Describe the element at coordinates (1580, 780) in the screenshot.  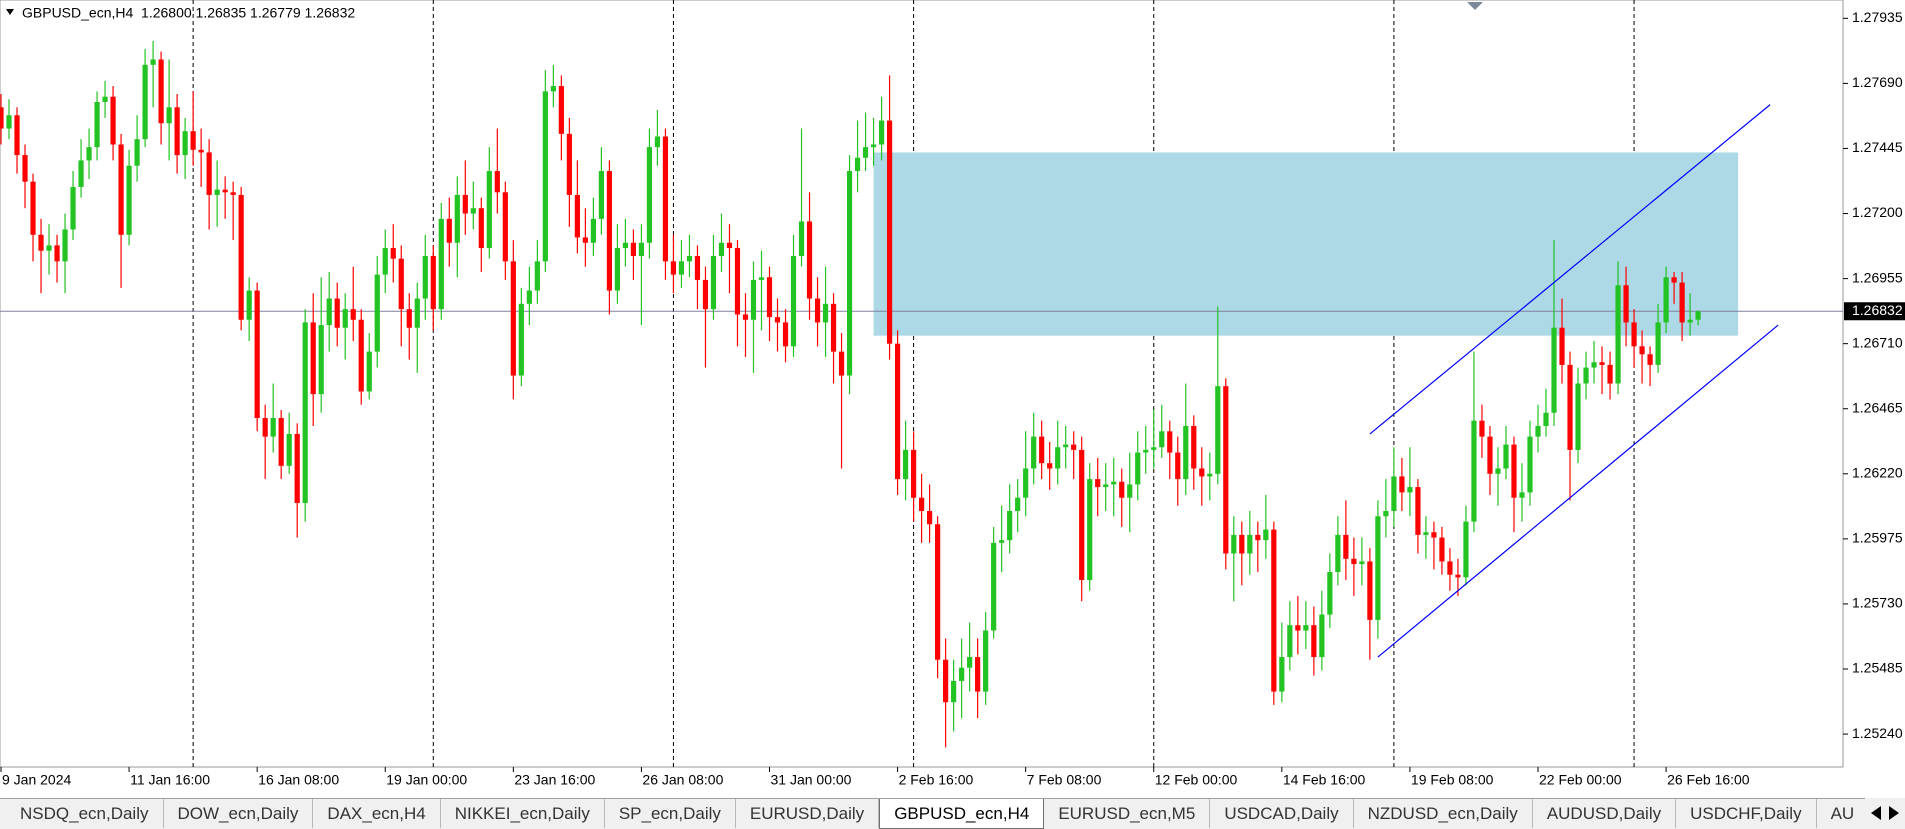
I see `x-tick-label: 22 Feb 00:00` at that location.